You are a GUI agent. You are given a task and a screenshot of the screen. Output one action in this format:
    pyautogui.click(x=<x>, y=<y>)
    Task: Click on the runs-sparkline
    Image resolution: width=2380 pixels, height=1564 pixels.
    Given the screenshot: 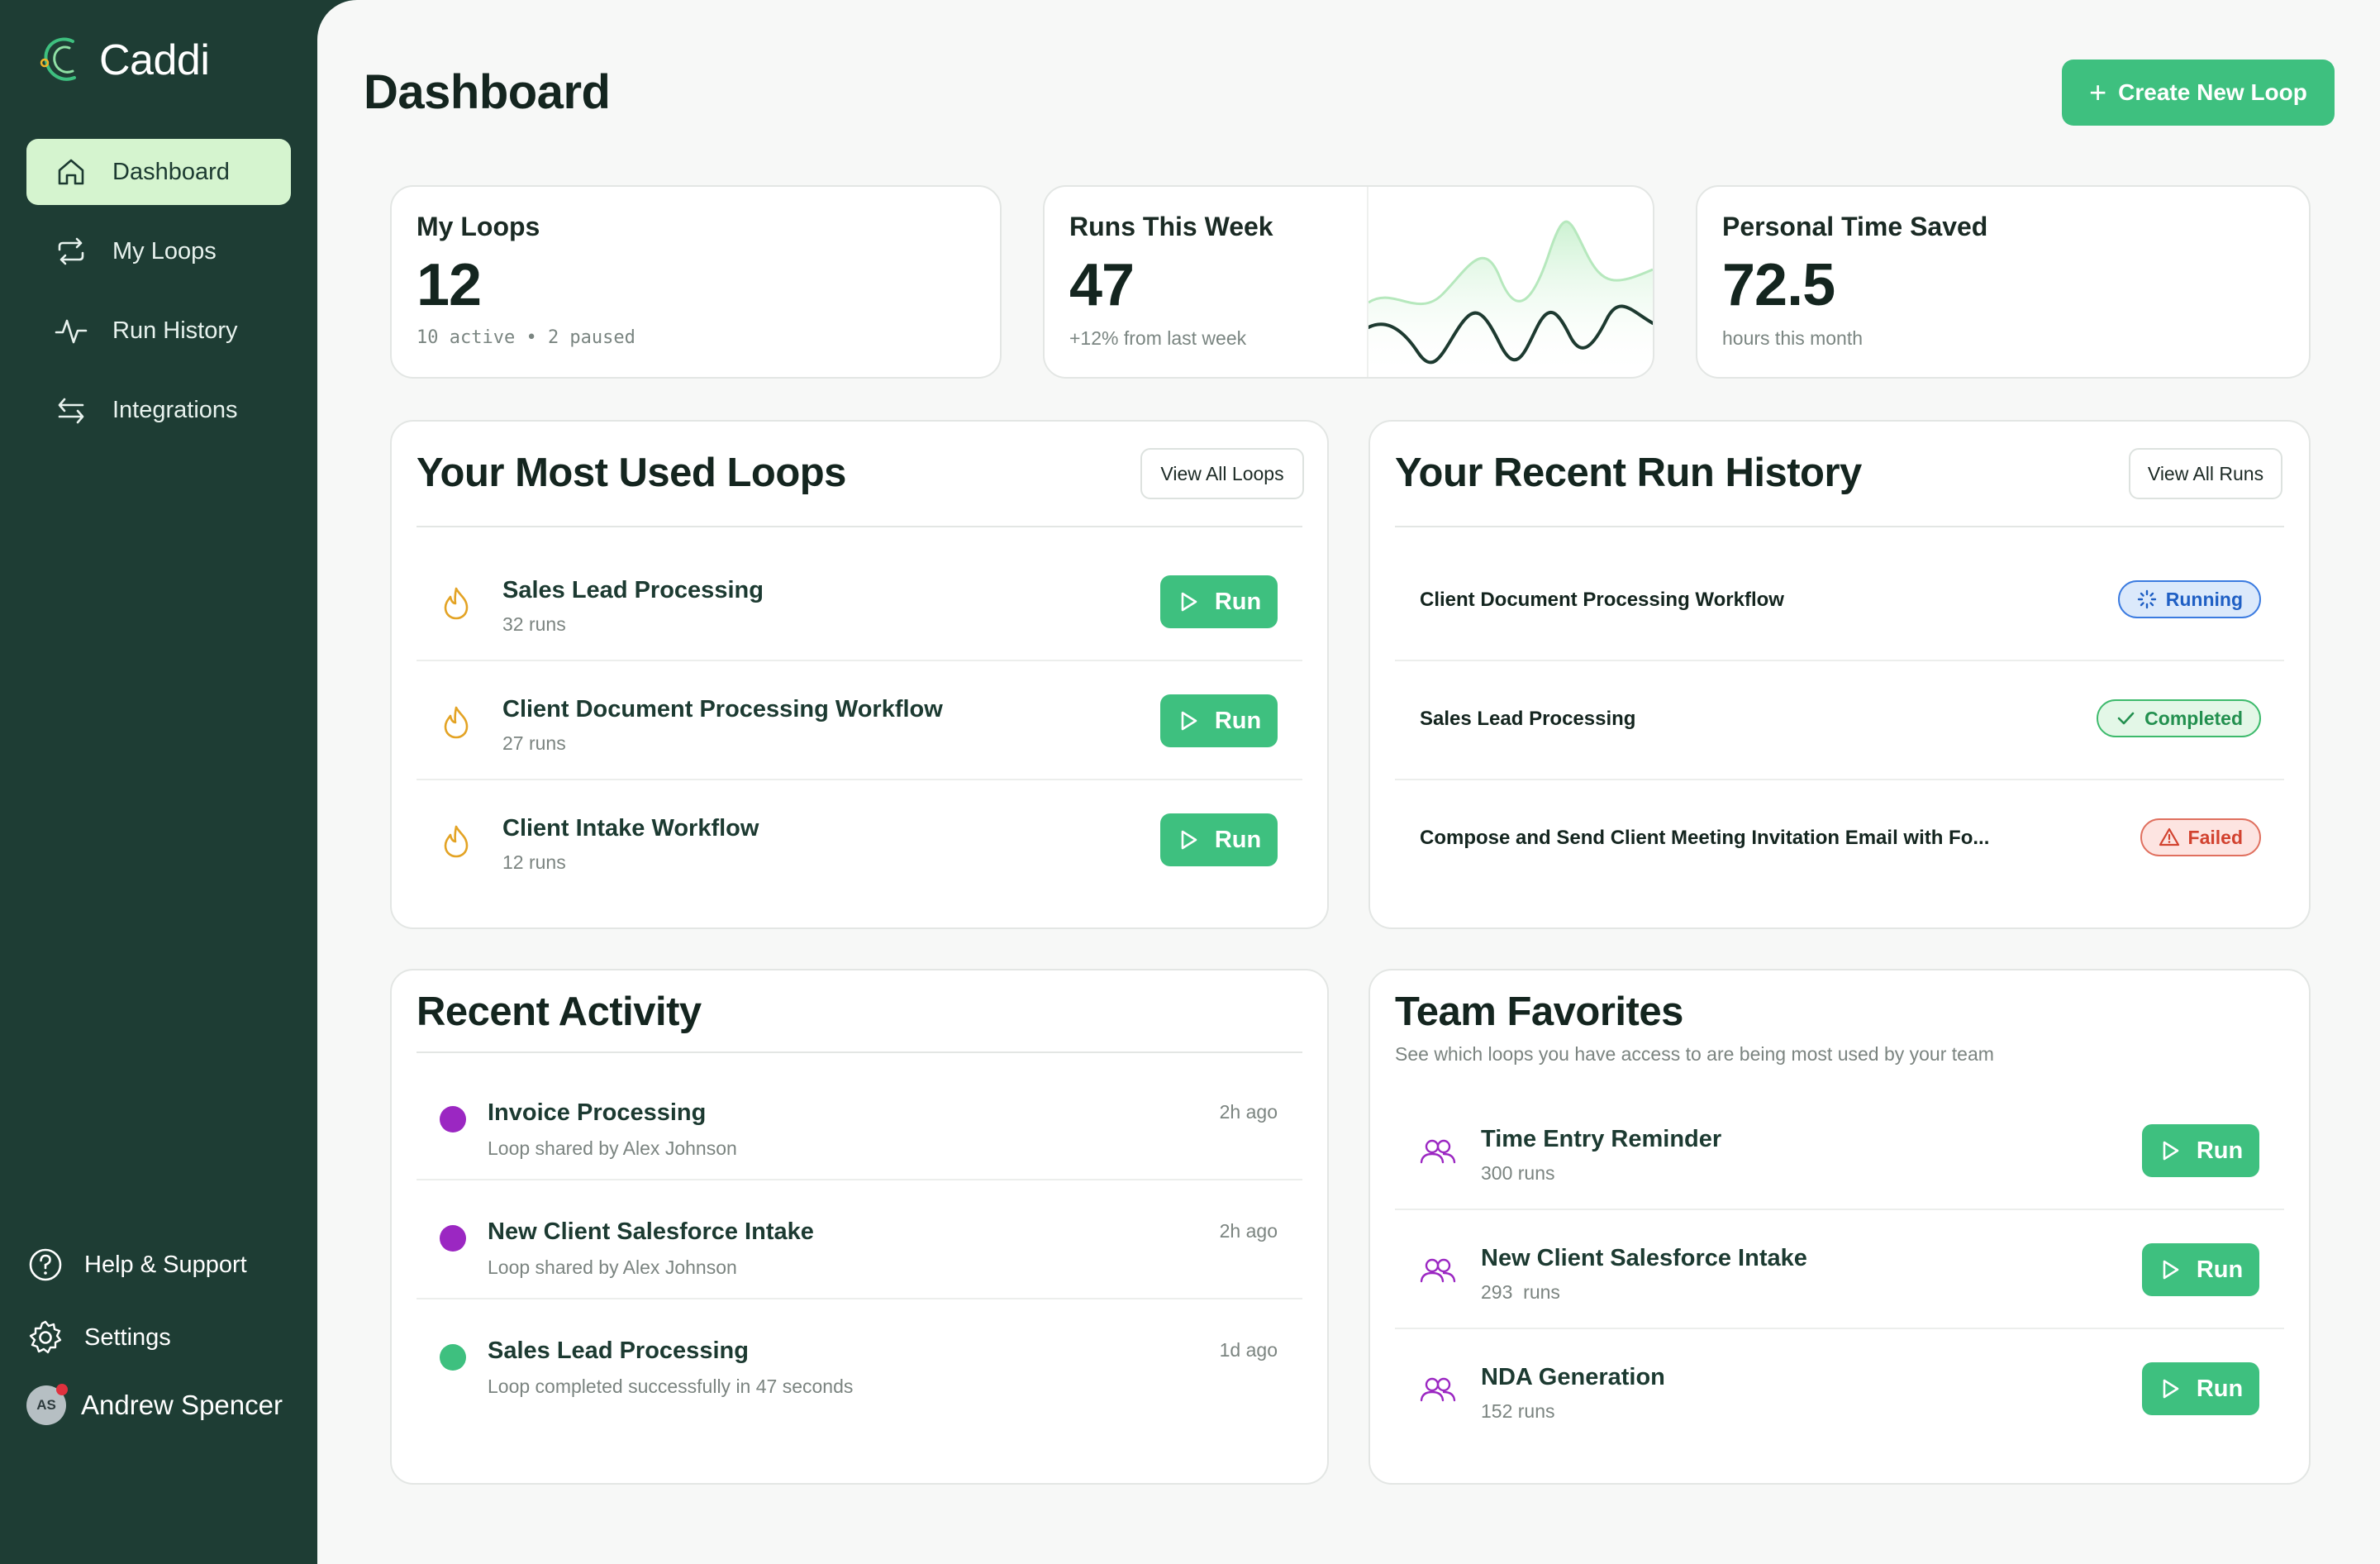 What is the action you would take?
    pyautogui.click(x=1510, y=282)
    